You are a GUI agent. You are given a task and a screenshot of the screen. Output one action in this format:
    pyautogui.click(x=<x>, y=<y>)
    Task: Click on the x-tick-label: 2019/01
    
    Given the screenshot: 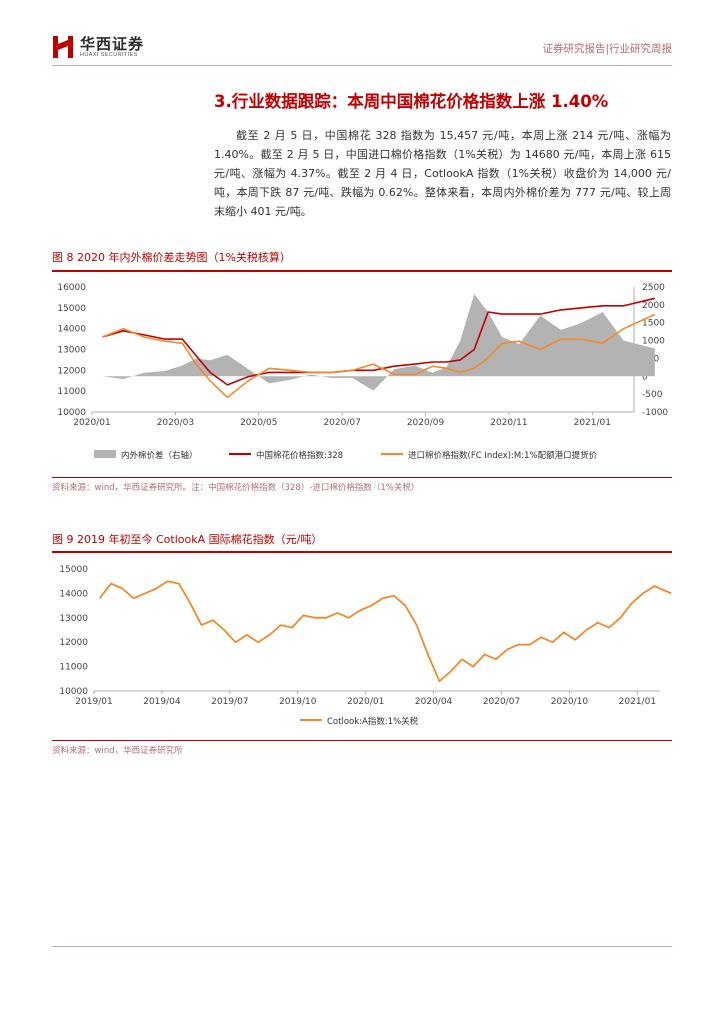 What is the action you would take?
    pyautogui.click(x=93, y=702)
    